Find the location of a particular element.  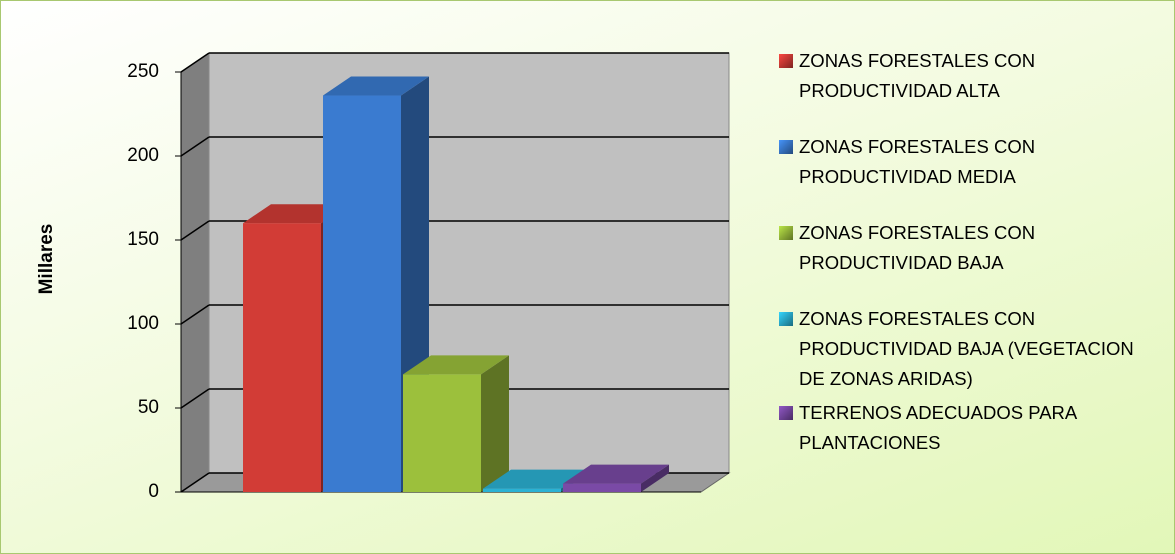

legend-label: ZONAS FORESTALES CON PRODUCTIVIDAD ALTA is located at coordinates (917, 75).